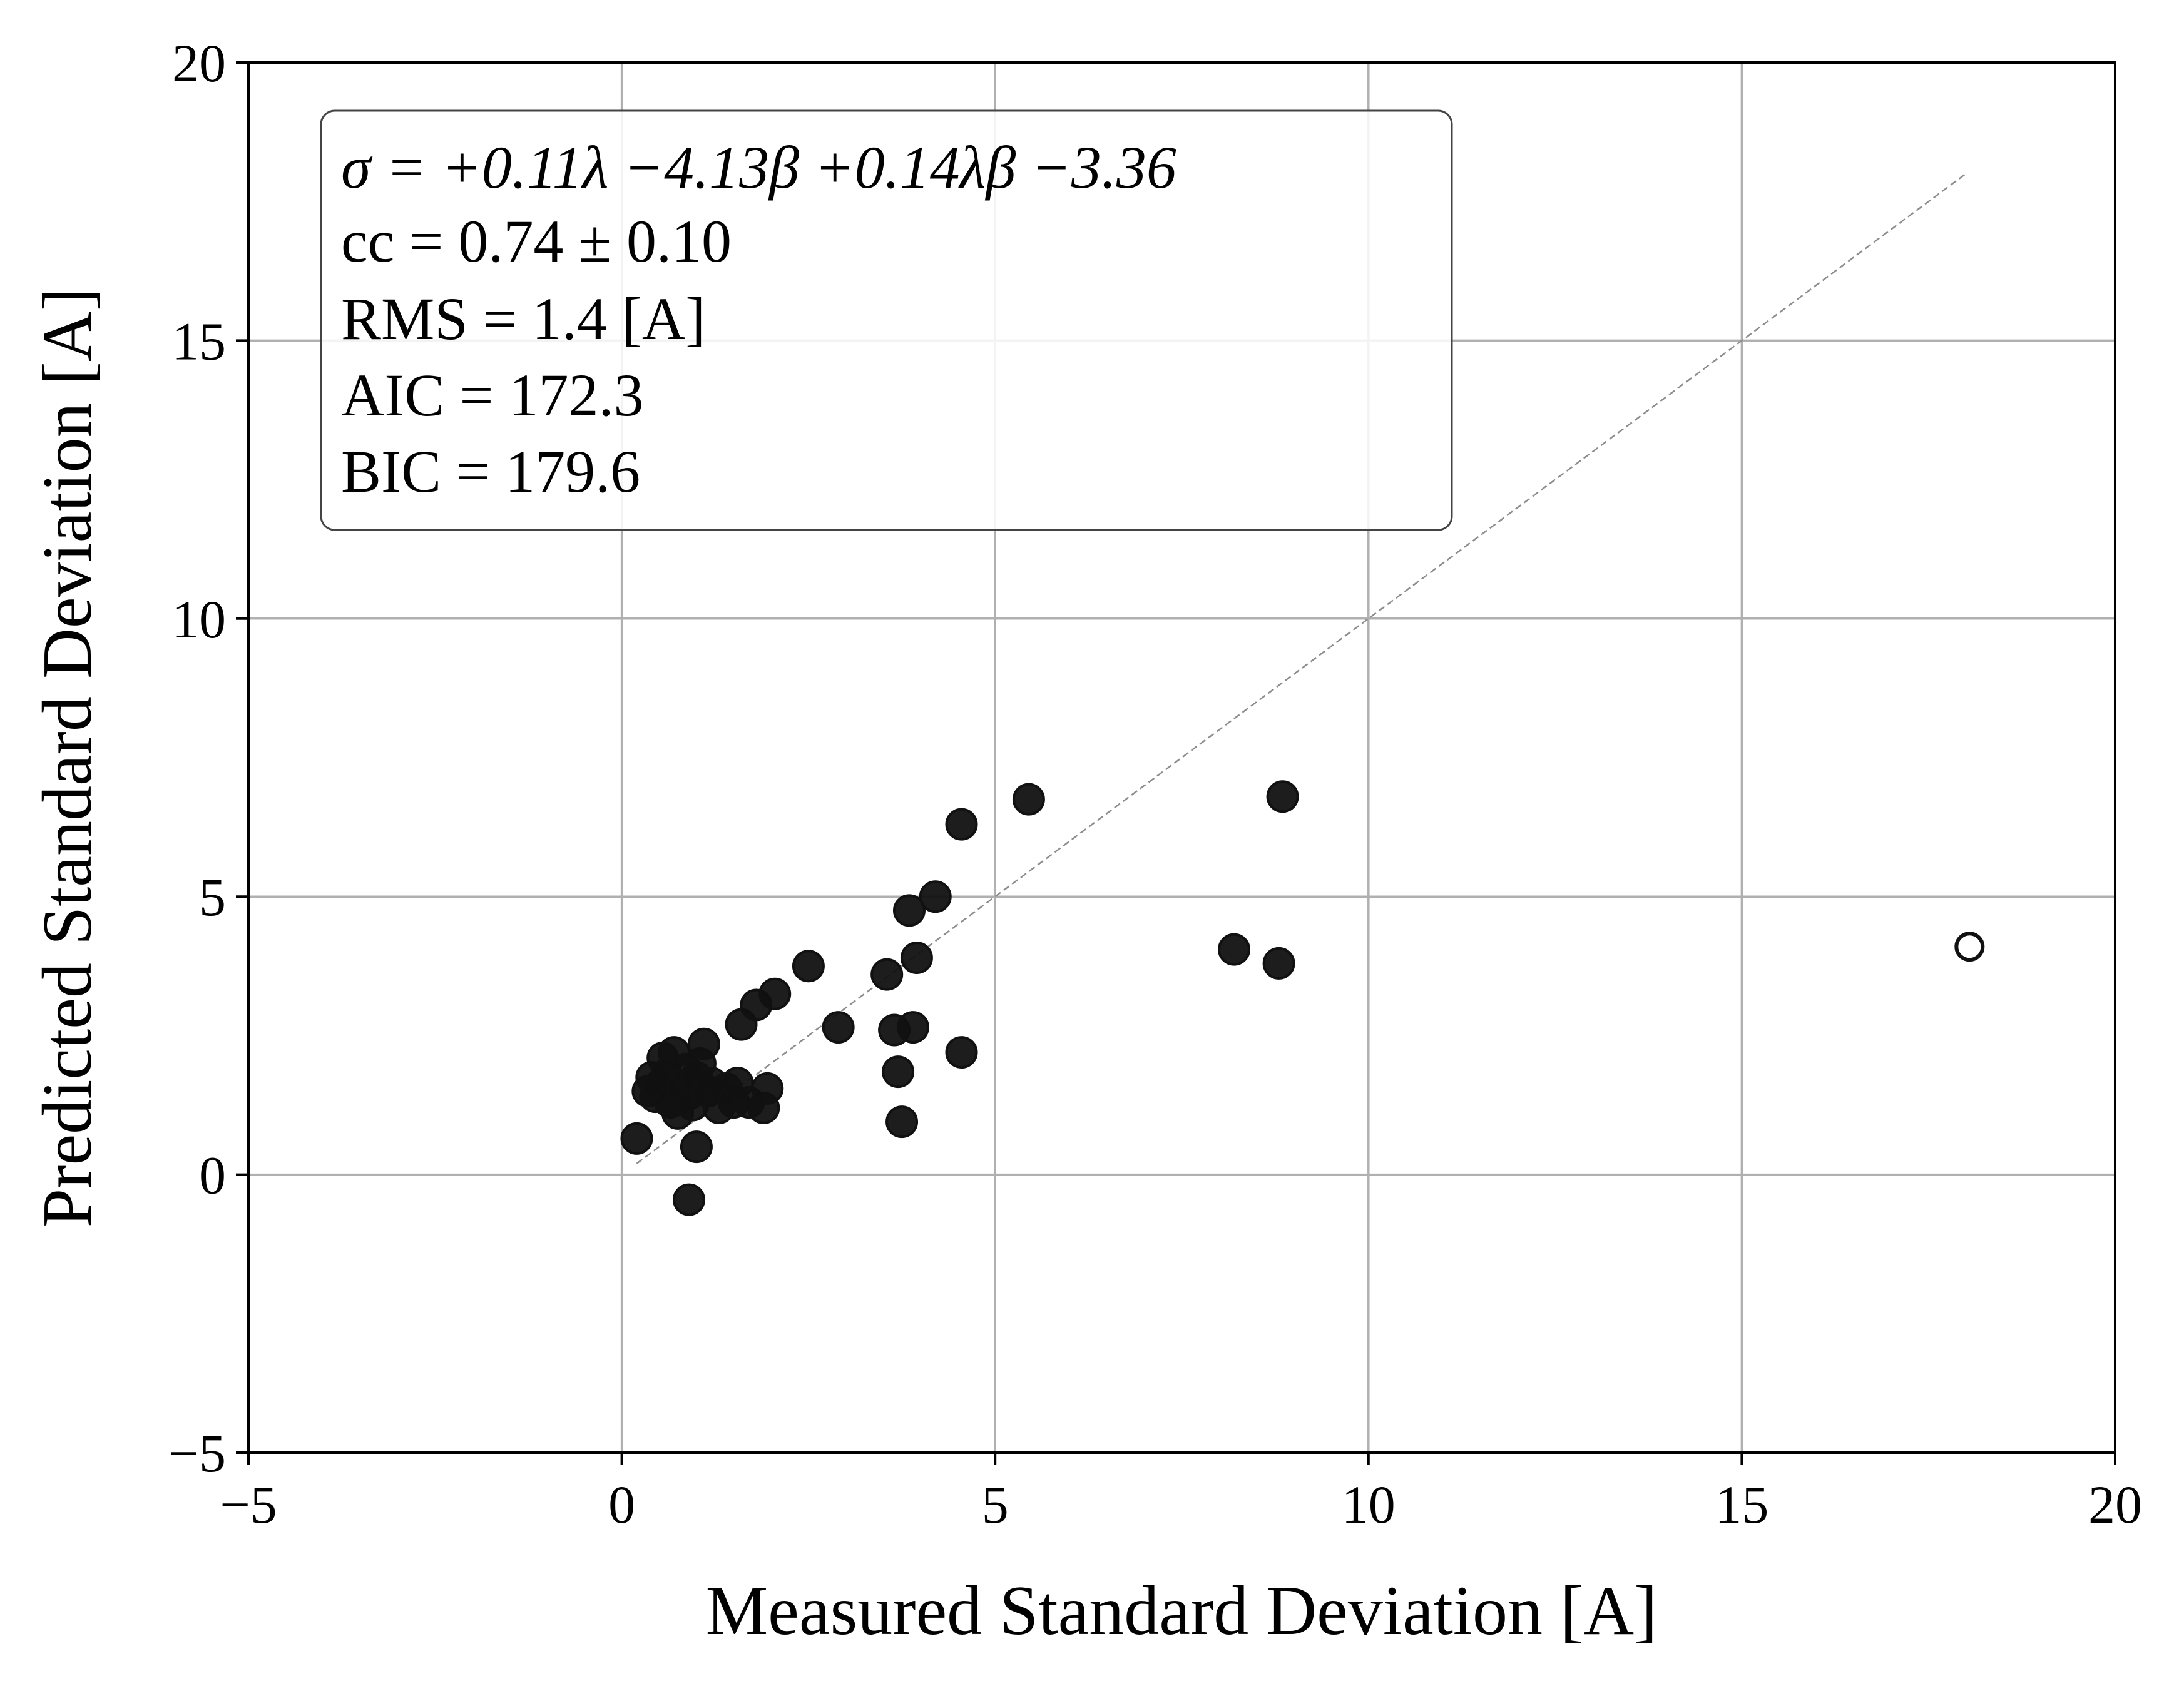  Describe the element at coordinates (213, 897) in the screenshot. I see `y-tick-label: 5` at that location.